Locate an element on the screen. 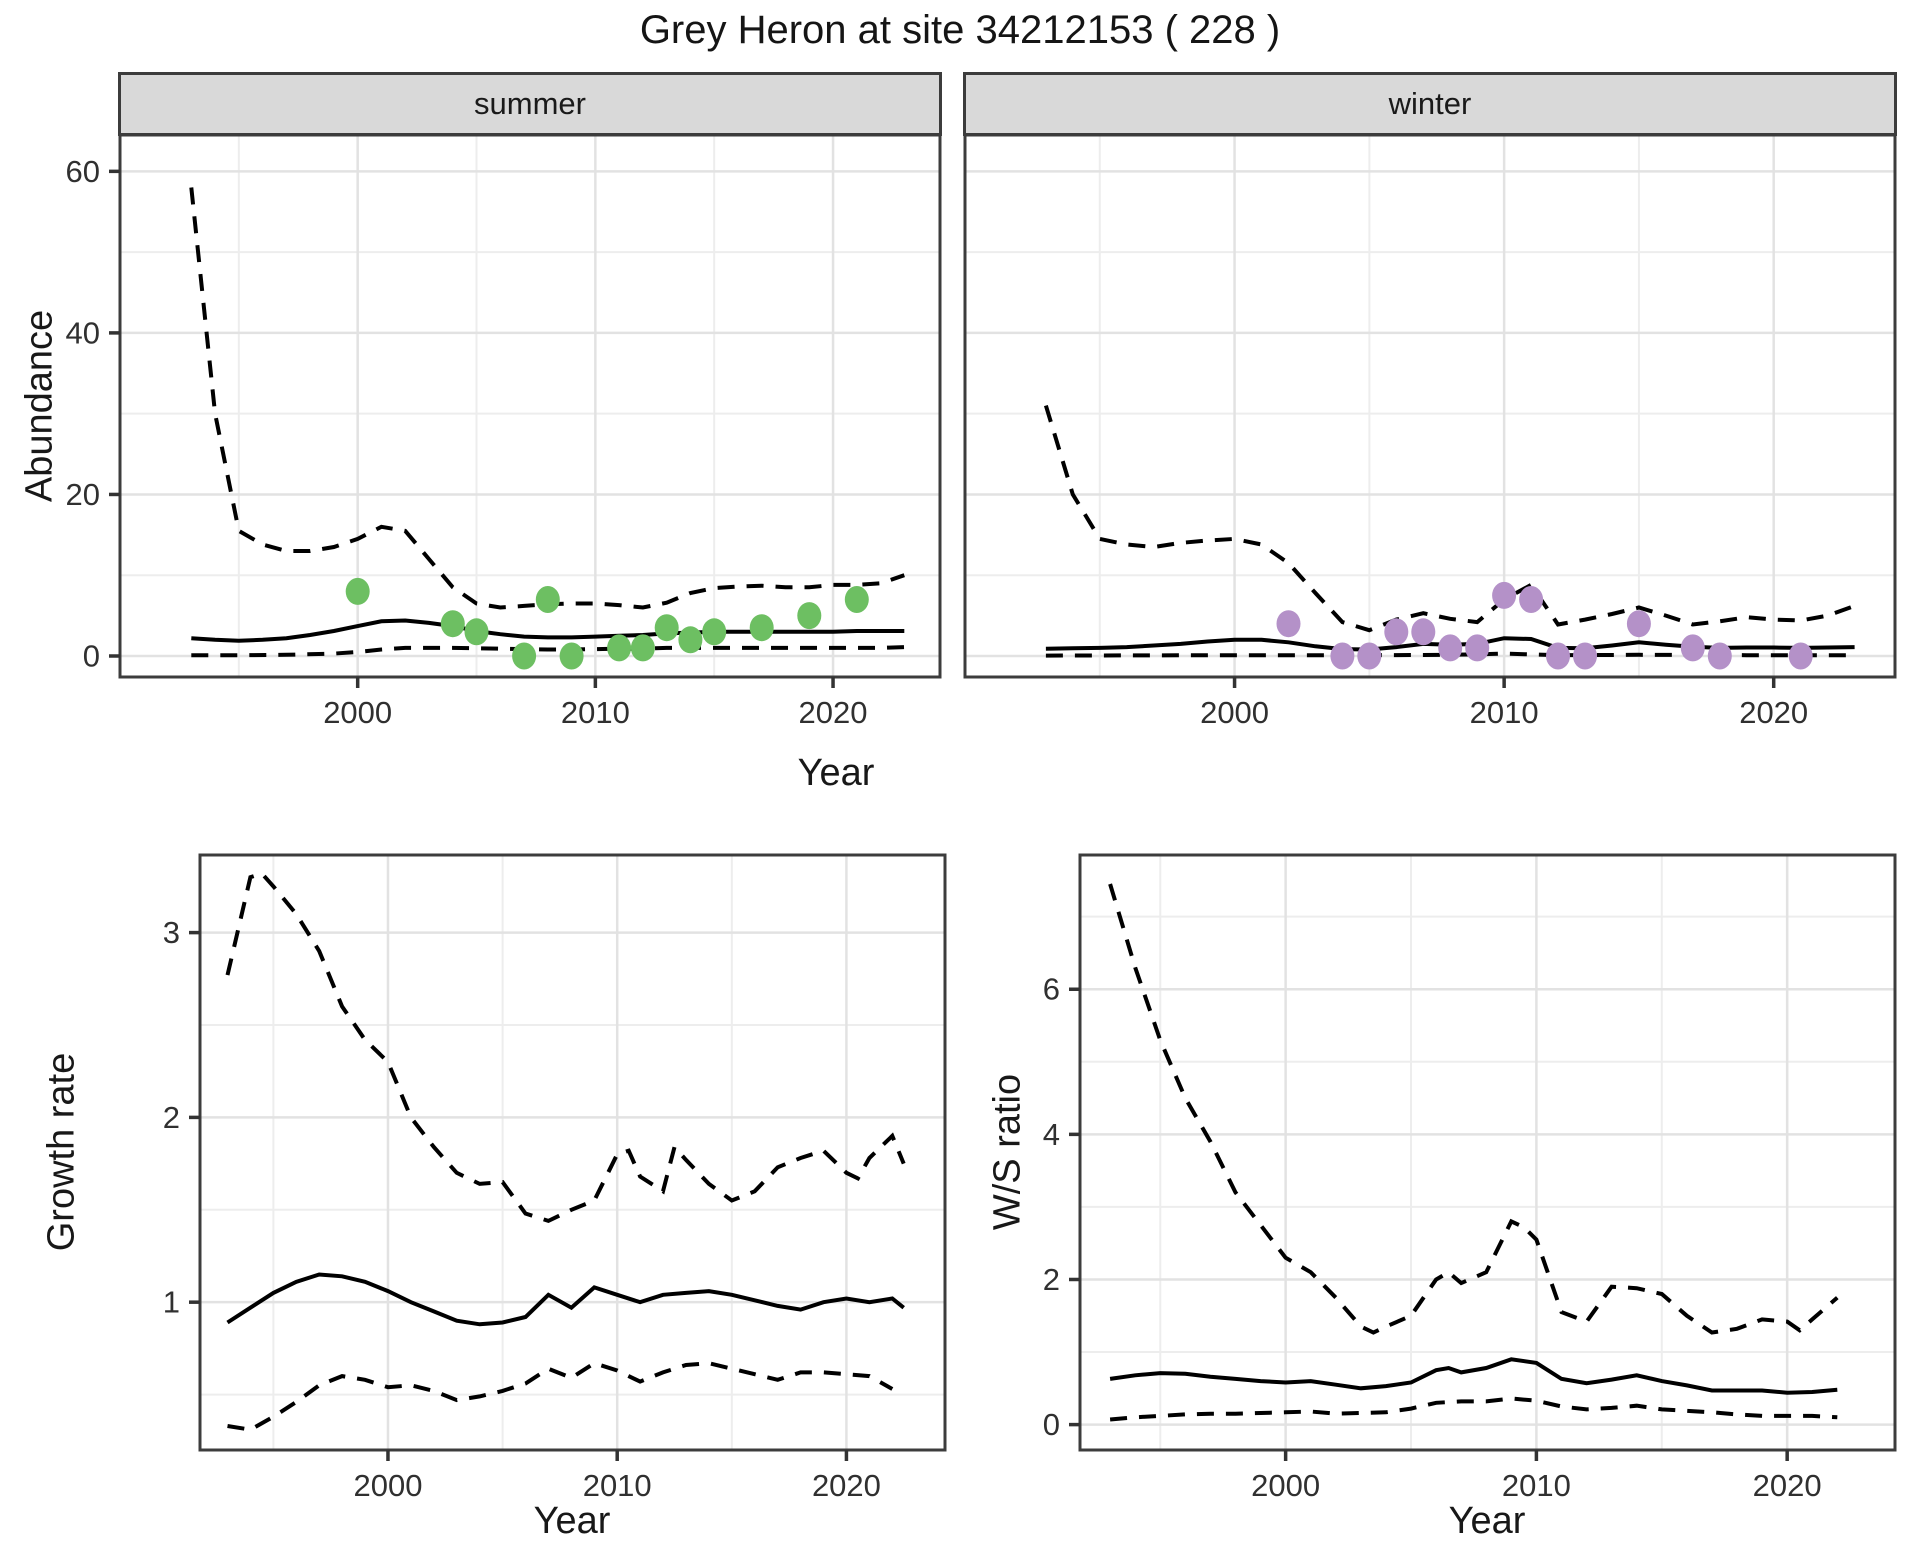 This screenshot has height=1560, width=1920. y-axis-title-abundance: Abundance is located at coordinates (39, 406).